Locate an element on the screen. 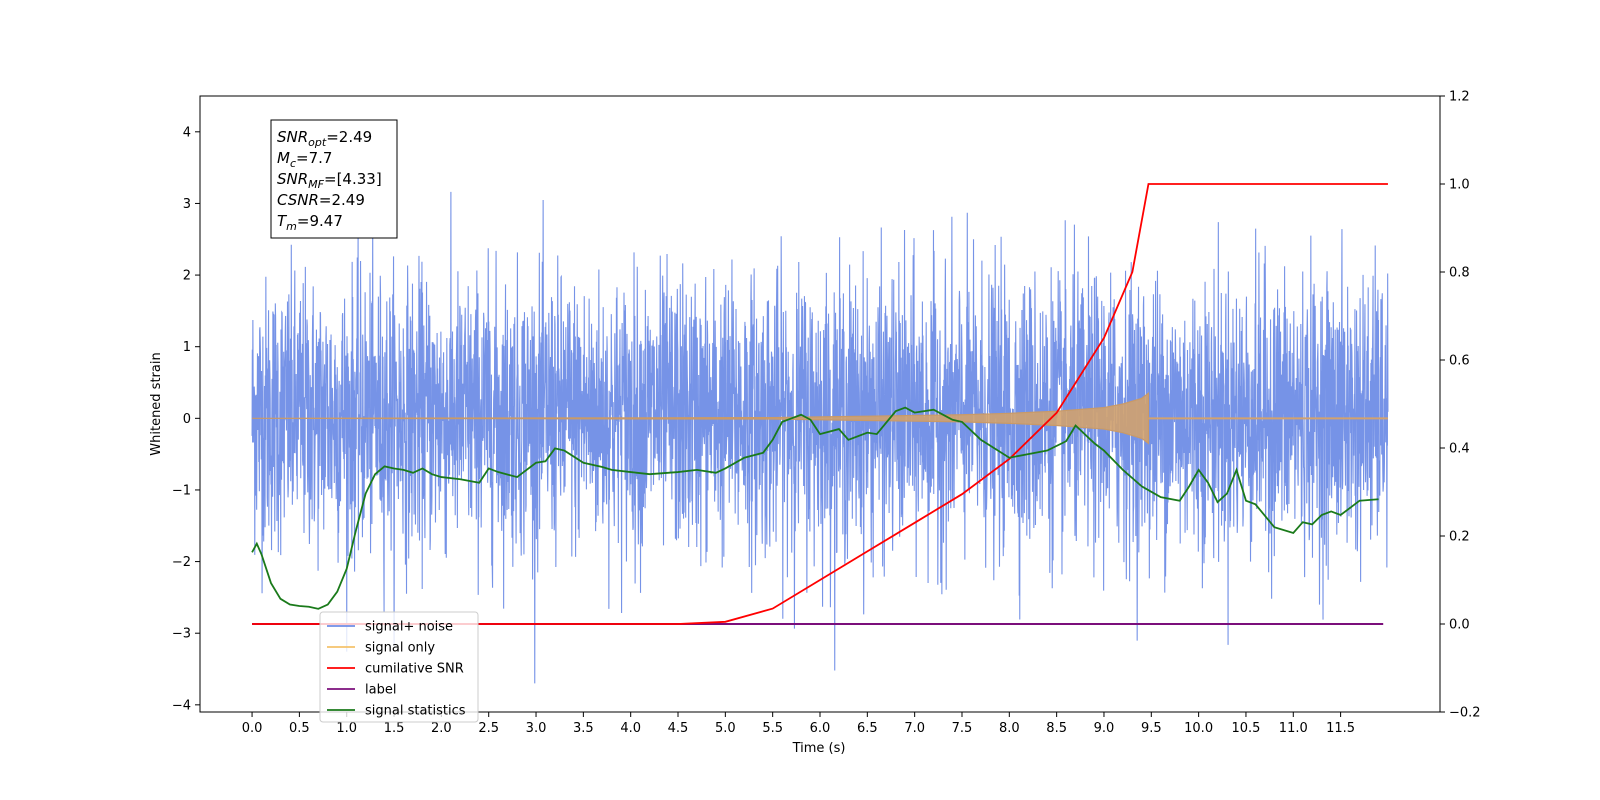  x-tick-label: 7.0 is located at coordinates (914, 728).